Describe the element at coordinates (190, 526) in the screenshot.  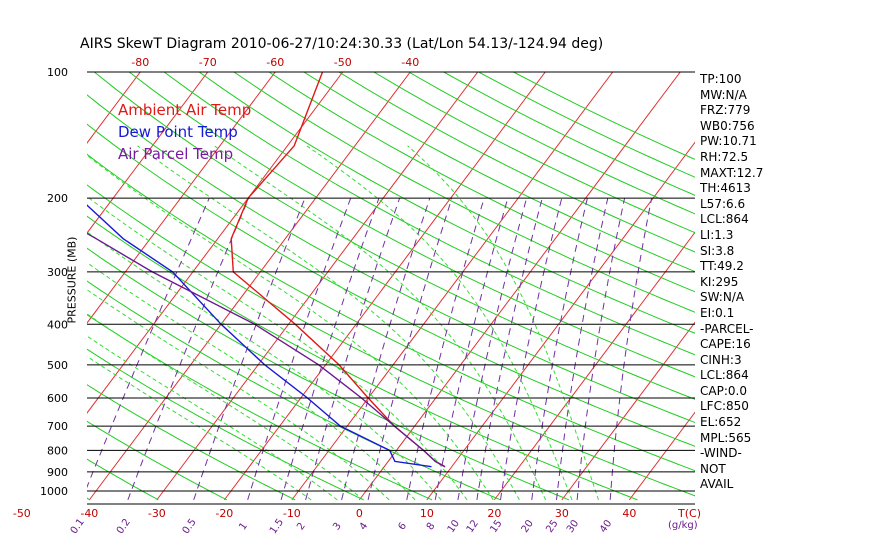
I see `mixing-ratio-label: 0.5` at that location.